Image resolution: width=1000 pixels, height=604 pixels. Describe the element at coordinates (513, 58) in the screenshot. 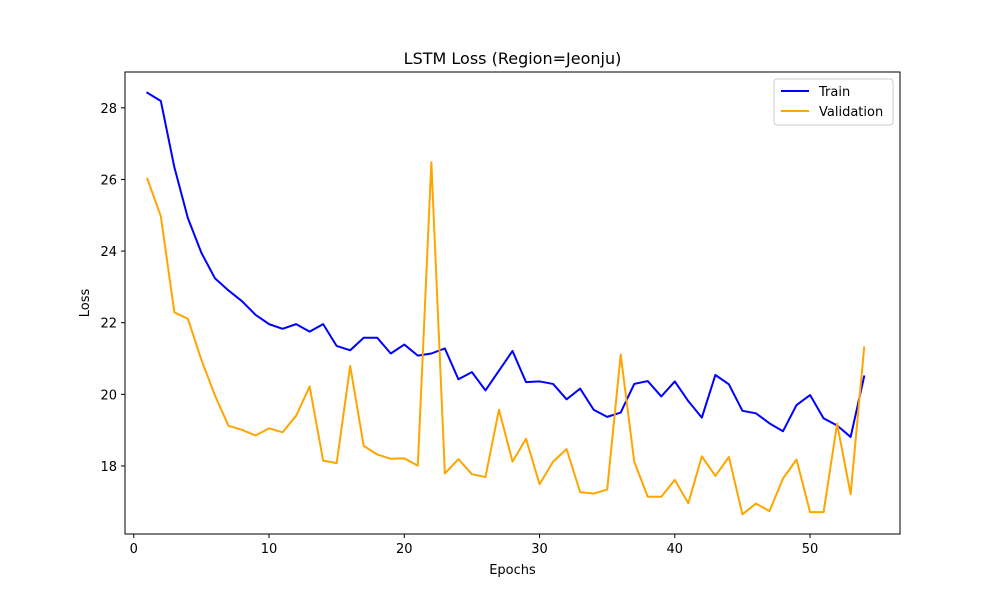

I see `chart-title: LSTM Loss (Region=Jeonju)` at that location.